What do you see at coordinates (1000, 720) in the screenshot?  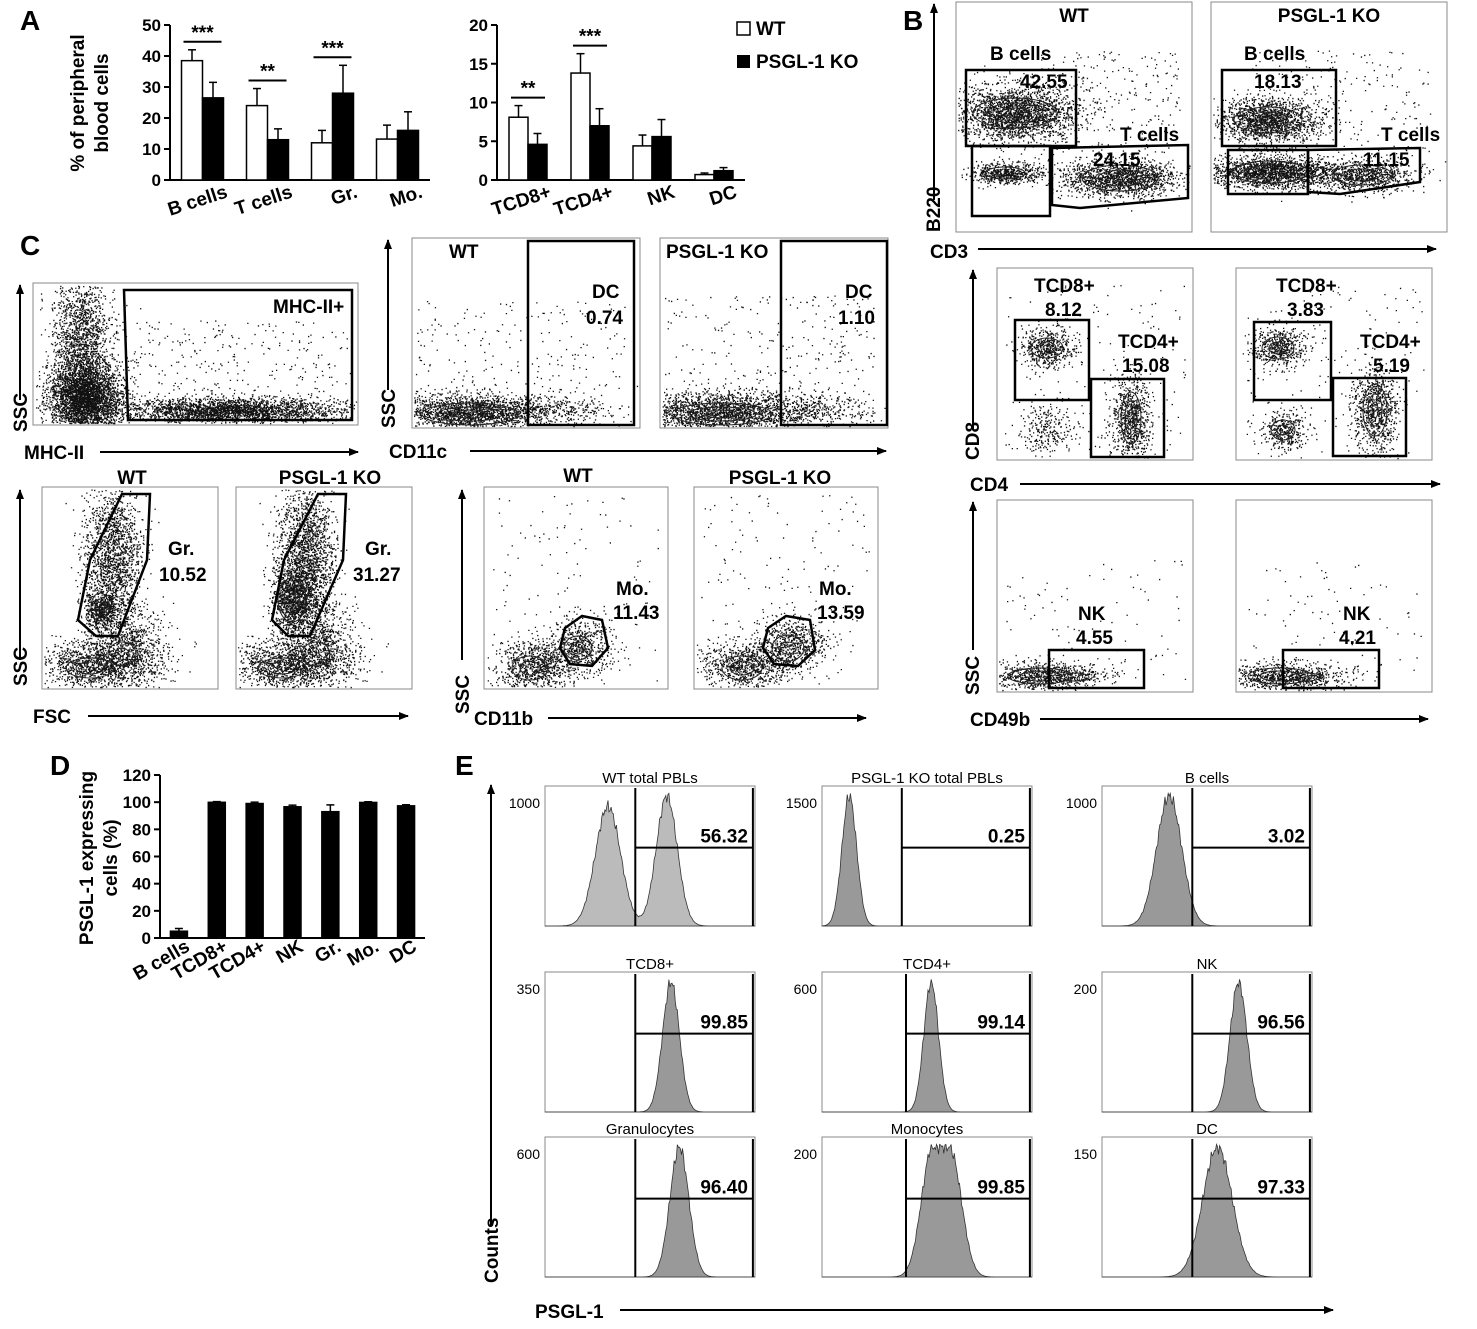 I see `b-row3-xaxis-label: CD49b` at bounding box center [1000, 720].